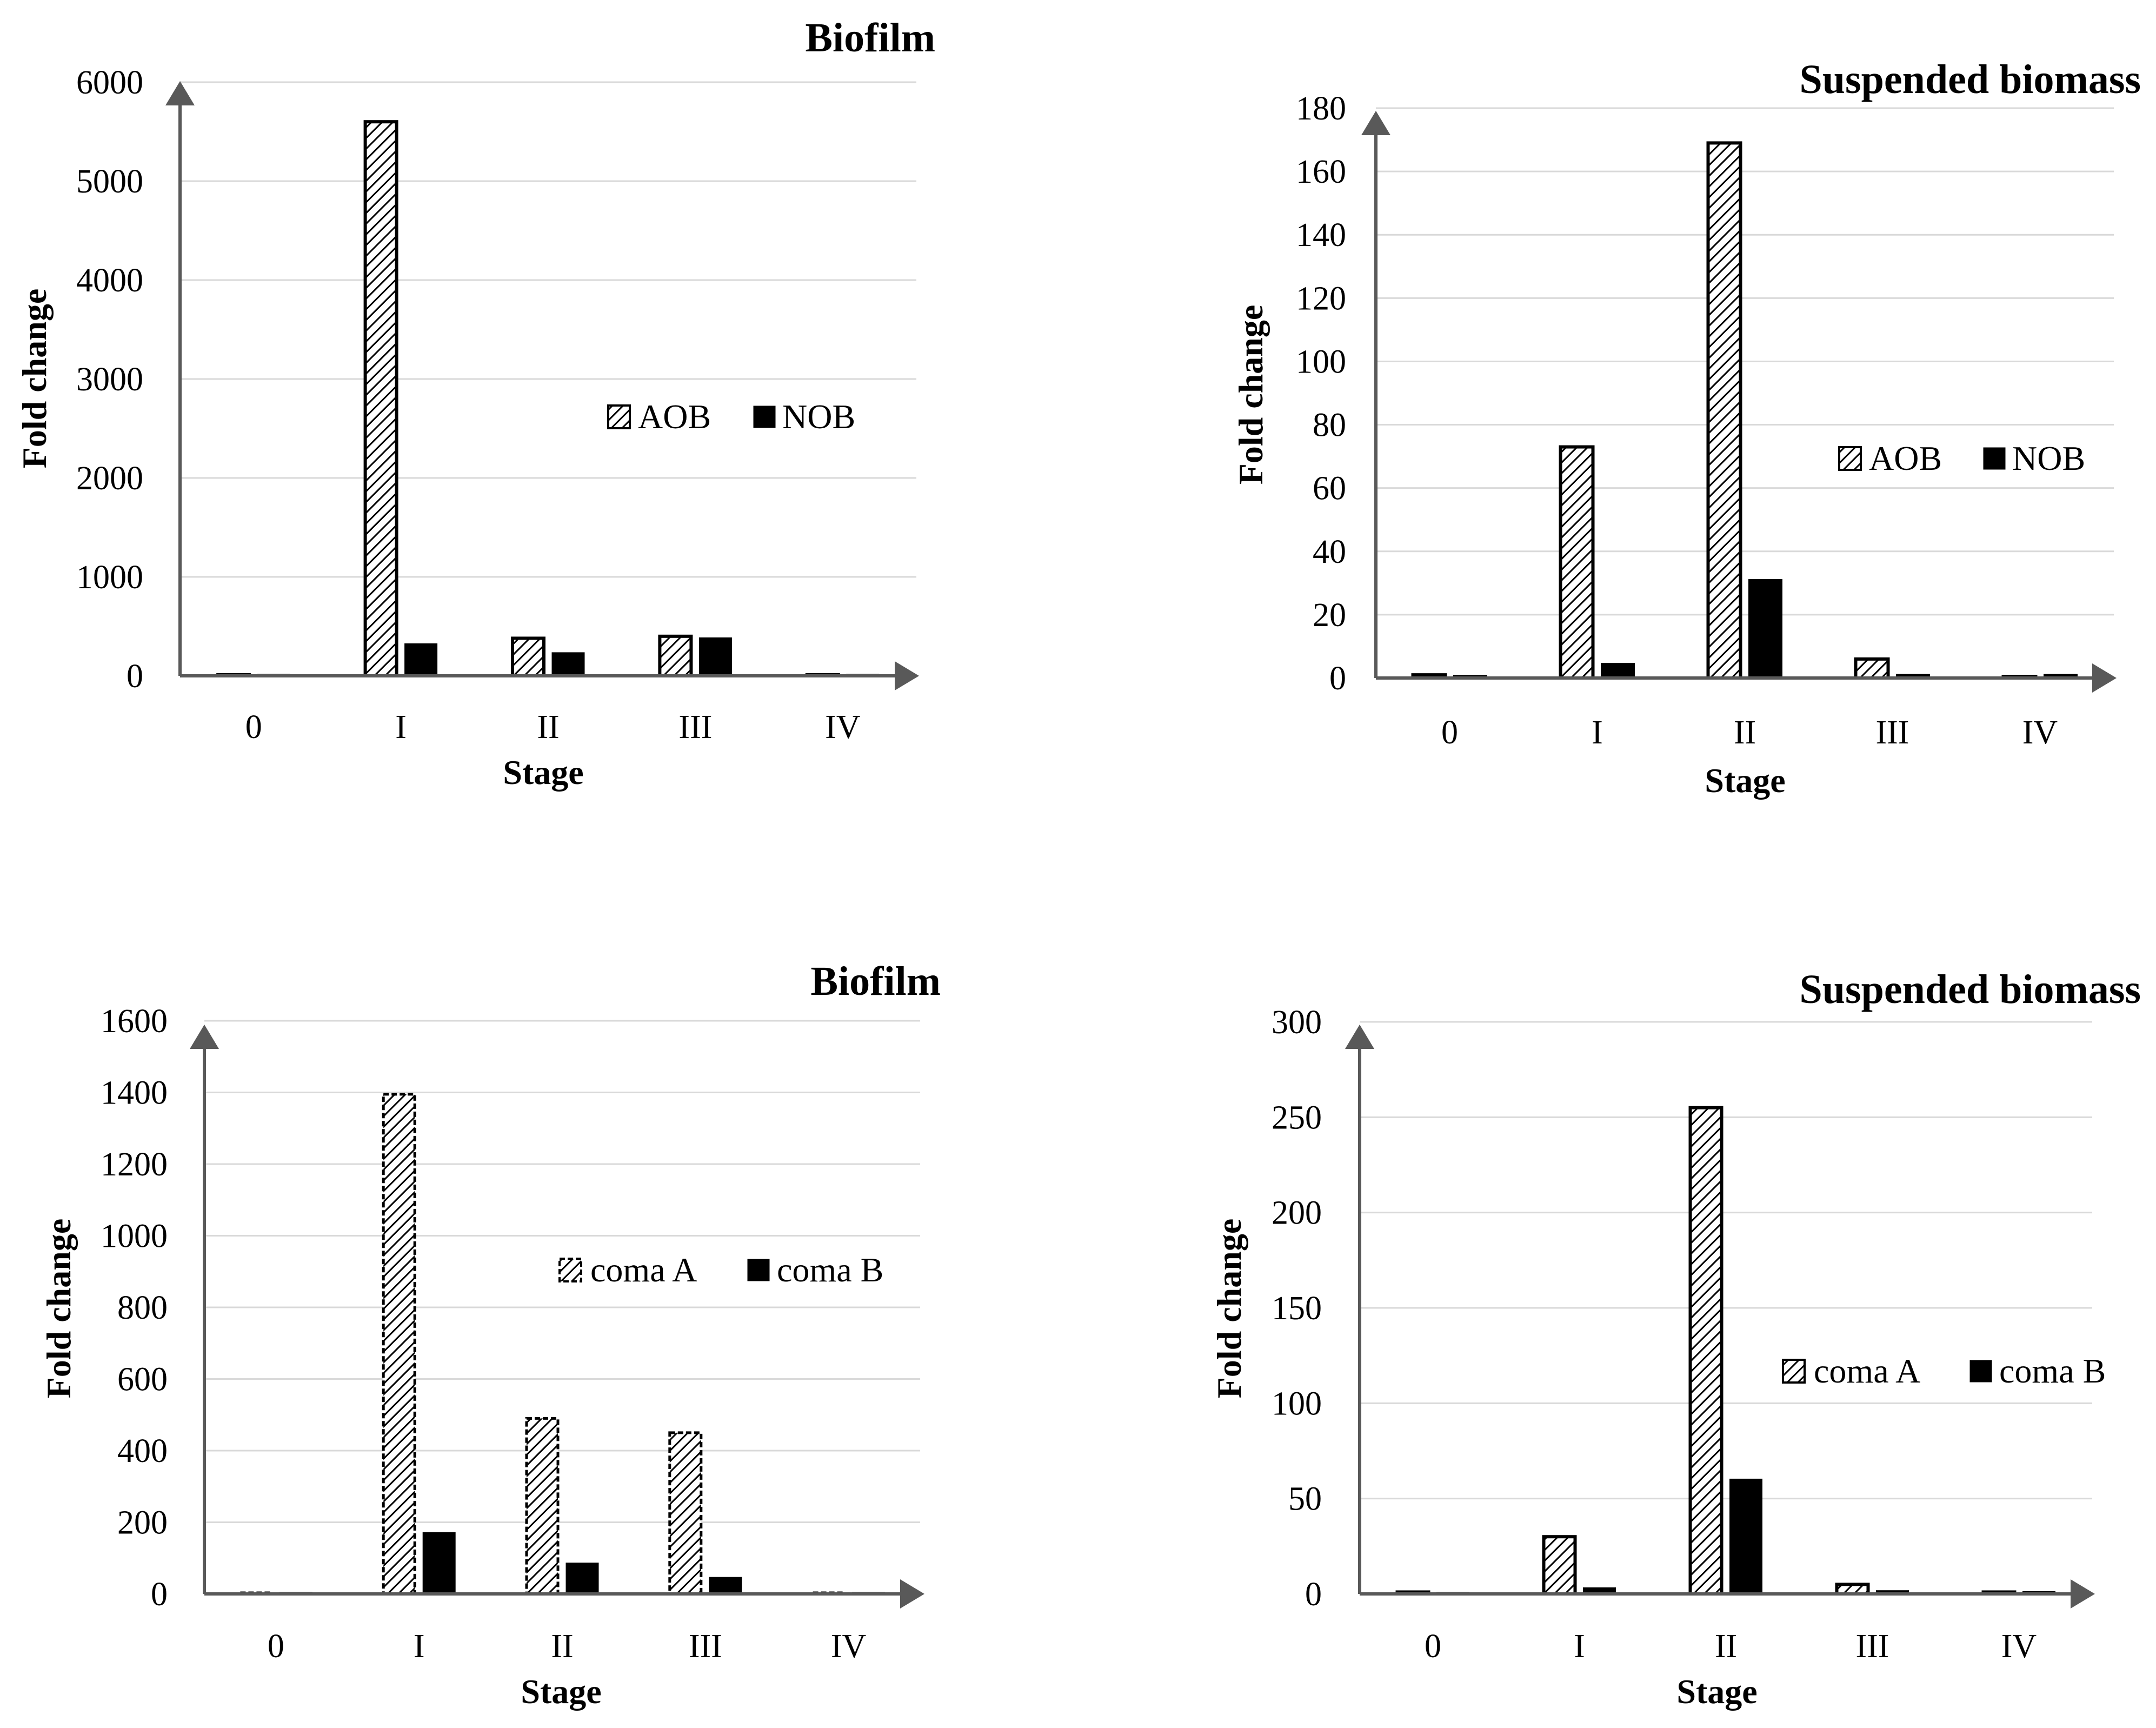 The width and height of the screenshot is (2156, 1728). What do you see at coordinates (134, 1093) in the screenshot?
I see `y-tick-label: 1400` at bounding box center [134, 1093].